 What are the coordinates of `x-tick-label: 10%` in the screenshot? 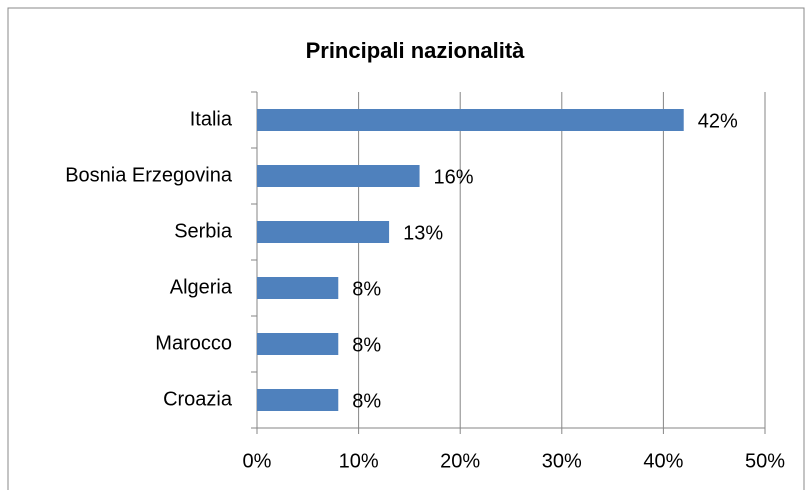 It's located at (359, 461).